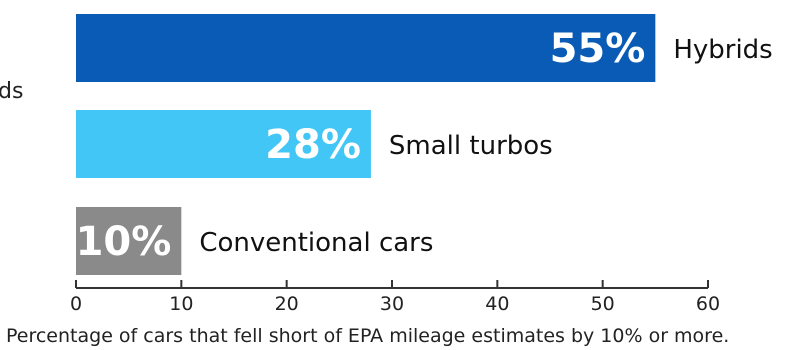 This screenshot has width=789, height=350. I want to click on bar-category-label-conventional-cars: Conventional cars, so click(316, 243).